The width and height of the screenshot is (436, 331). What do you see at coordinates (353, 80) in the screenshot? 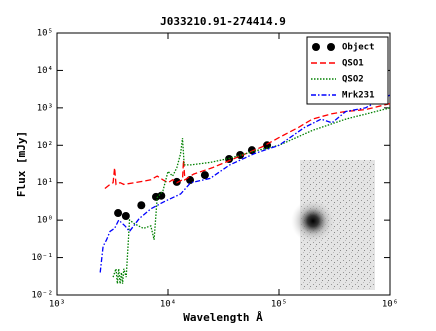
I see `legend-label: QSO2` at bounding box center [353, 80].